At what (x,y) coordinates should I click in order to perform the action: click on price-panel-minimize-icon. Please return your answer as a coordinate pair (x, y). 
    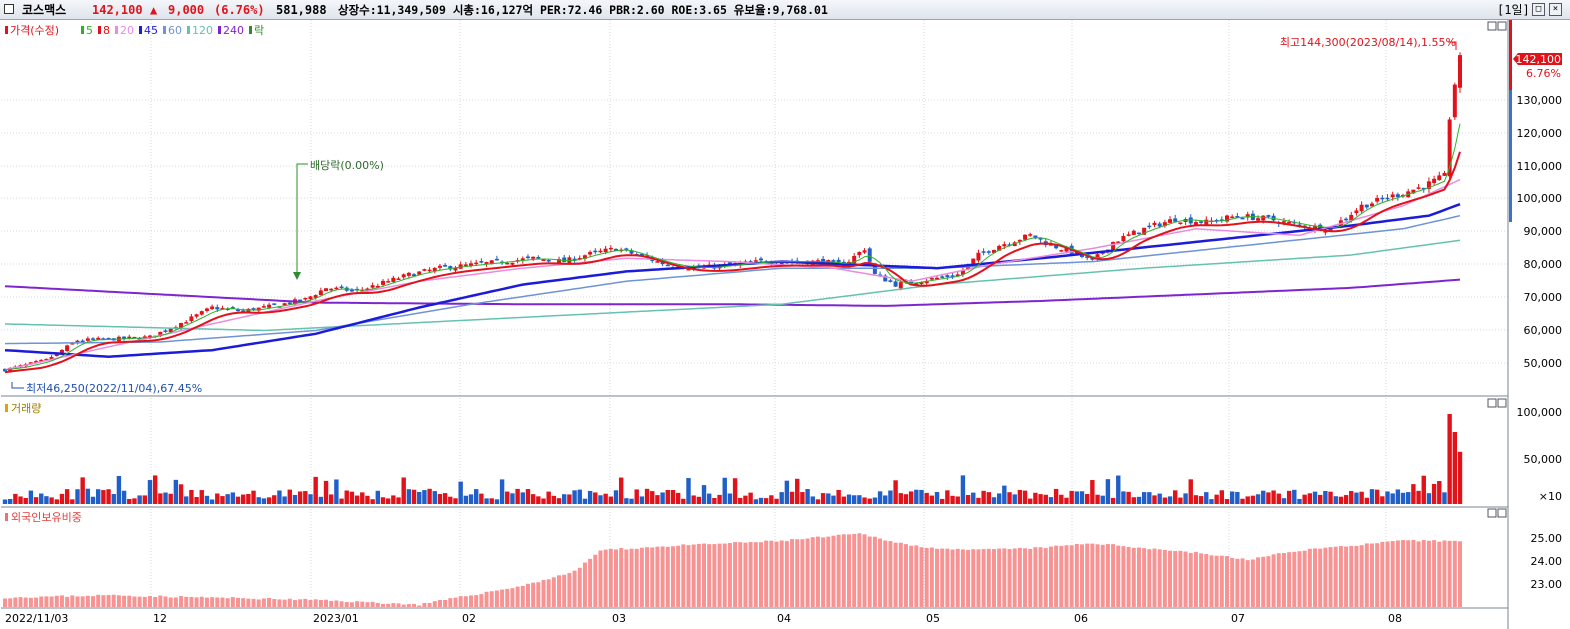
    Looking at the image, I should click on (1492, 26).